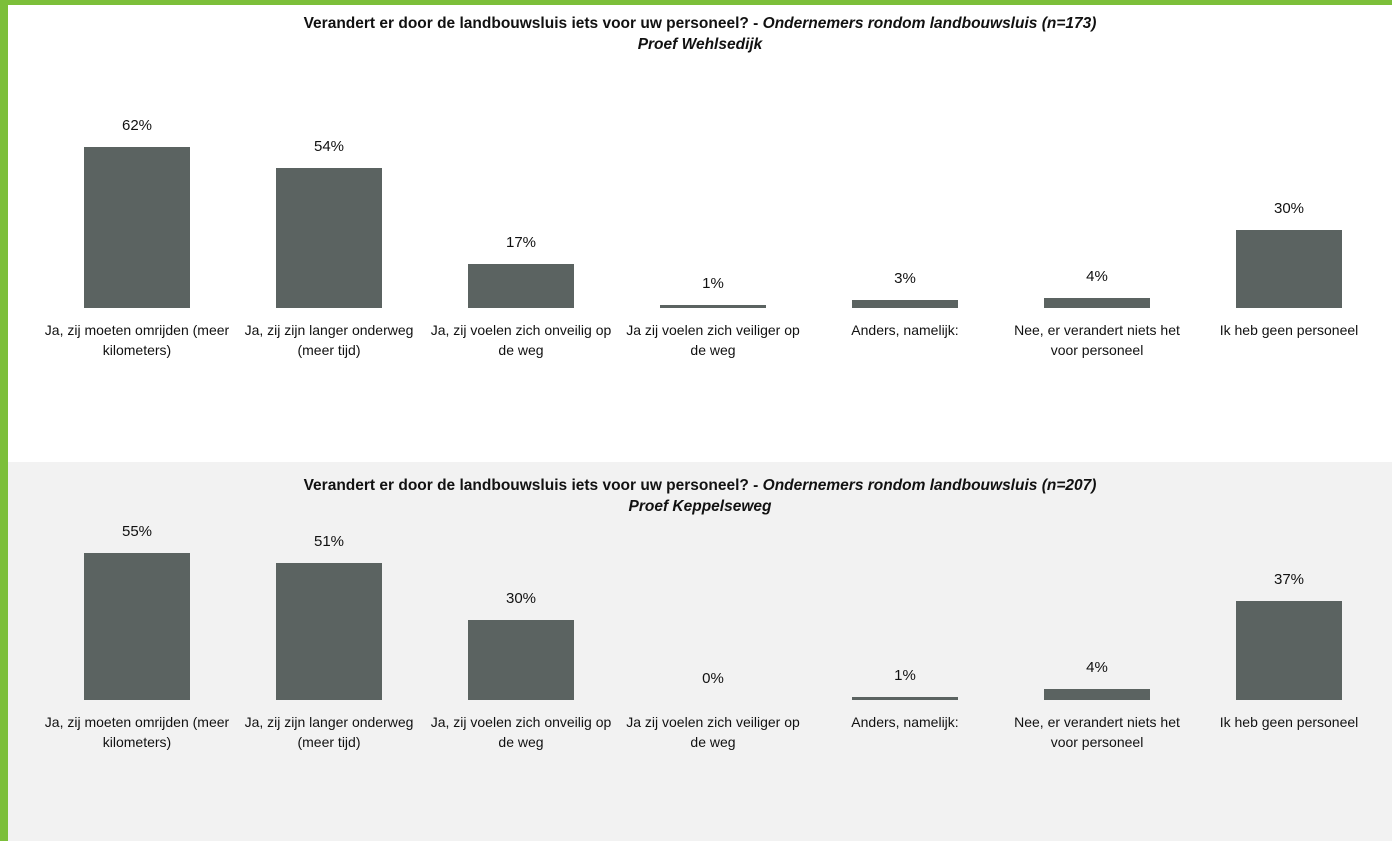 The image size is (1392, 841). I want to click on value-label: 51%, so click(329, 542).